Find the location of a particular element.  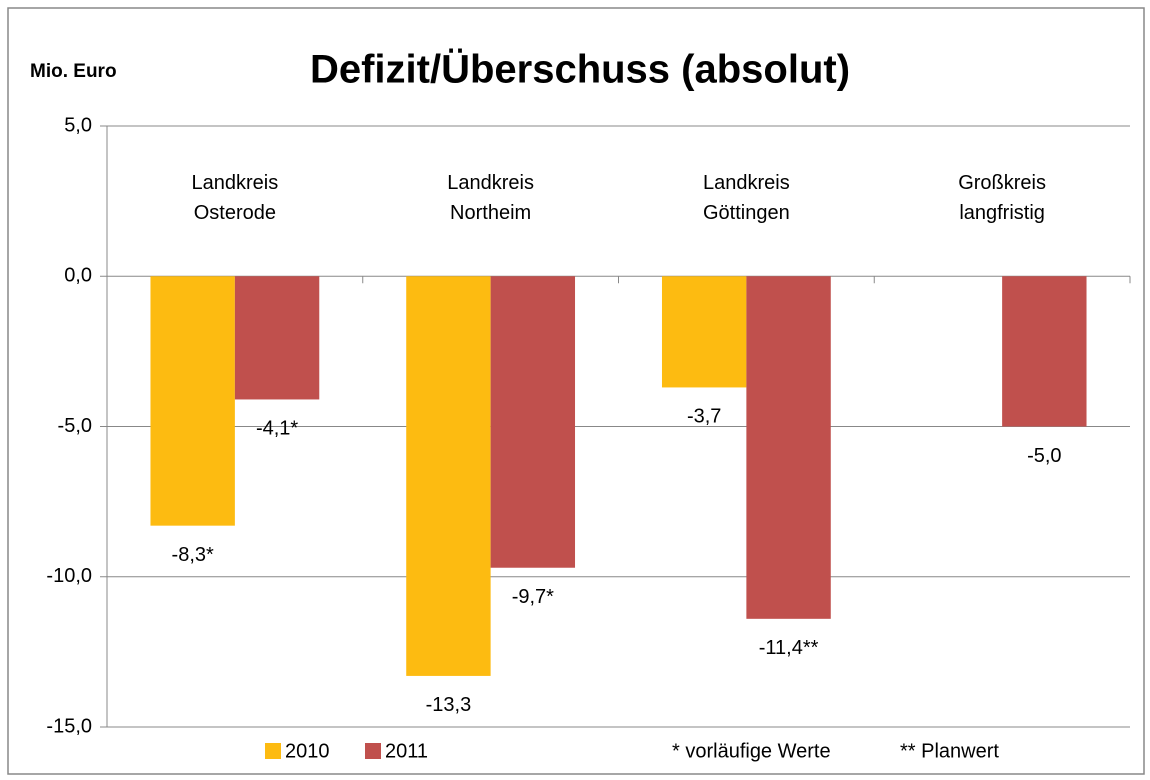

y-tick-label: 0,0 is located at coordinates (78, 276).